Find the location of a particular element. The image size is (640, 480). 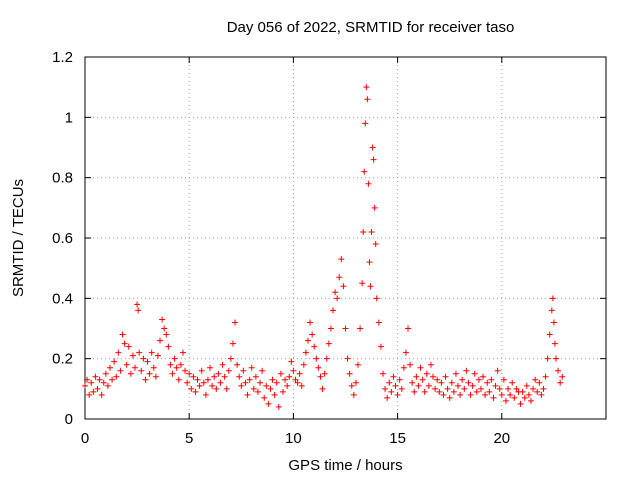

x-axis-label: GPS time / hours is located at coordinates (345, 465).